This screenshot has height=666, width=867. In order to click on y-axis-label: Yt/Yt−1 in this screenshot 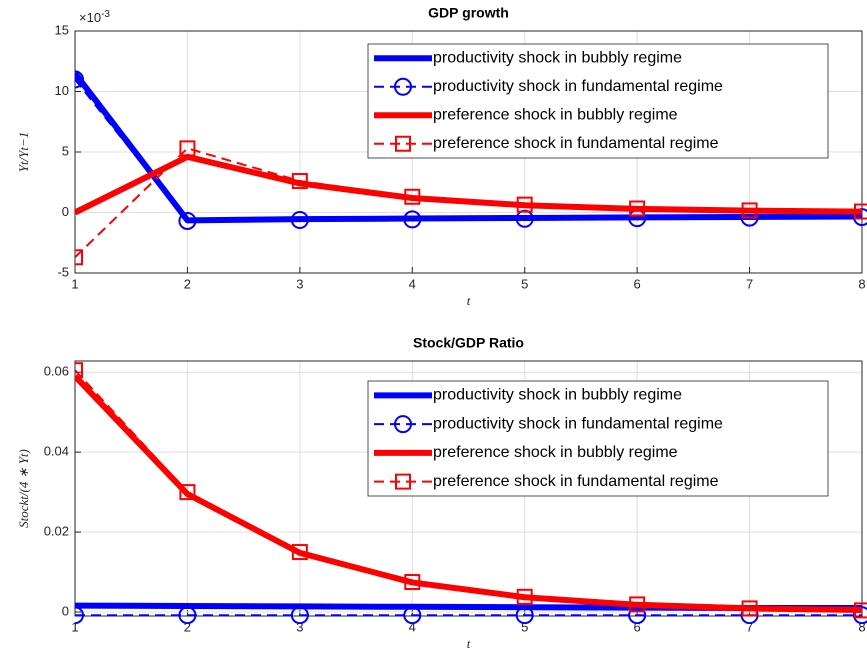, I will do `click(23, 152)`.